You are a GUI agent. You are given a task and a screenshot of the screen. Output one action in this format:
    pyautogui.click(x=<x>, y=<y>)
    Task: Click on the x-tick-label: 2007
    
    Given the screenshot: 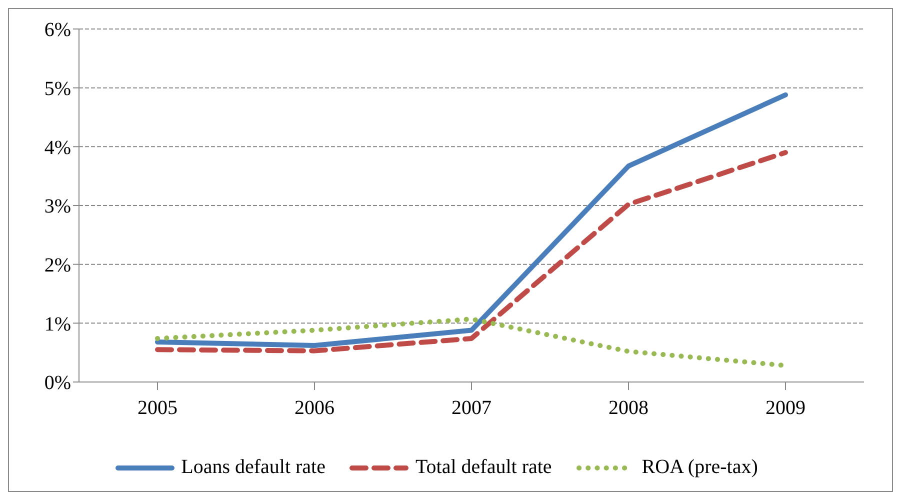 What is the action you would take?
    pyautogui.click(x=472, y=408)
    